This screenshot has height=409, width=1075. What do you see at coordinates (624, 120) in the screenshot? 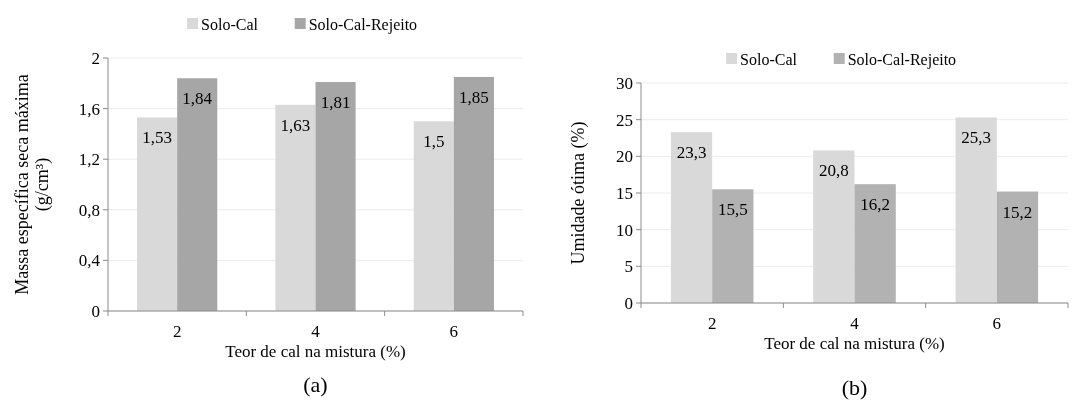
I see `y-tick-label: 25` at bounding box center [624, 120].